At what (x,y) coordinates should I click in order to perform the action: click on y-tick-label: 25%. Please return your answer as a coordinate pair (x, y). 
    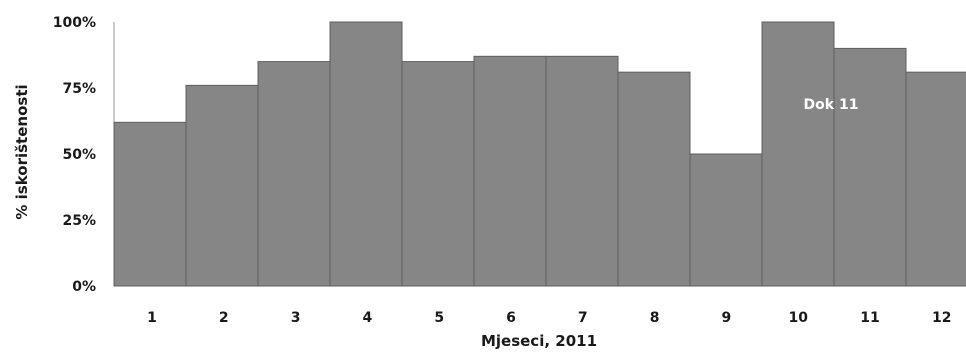
    Looking at the image, I should click on (79, 221).